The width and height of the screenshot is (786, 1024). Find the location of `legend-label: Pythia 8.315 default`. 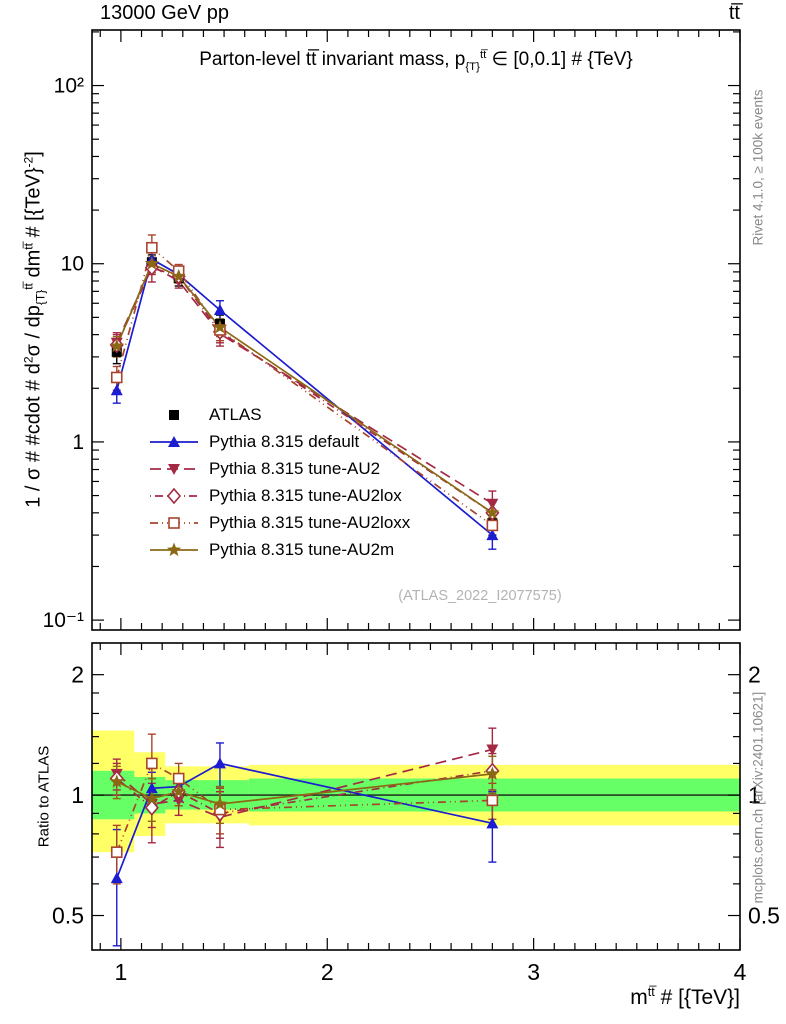

legend-label: Pythia 8.315 default is located at coordinates (284, 441).